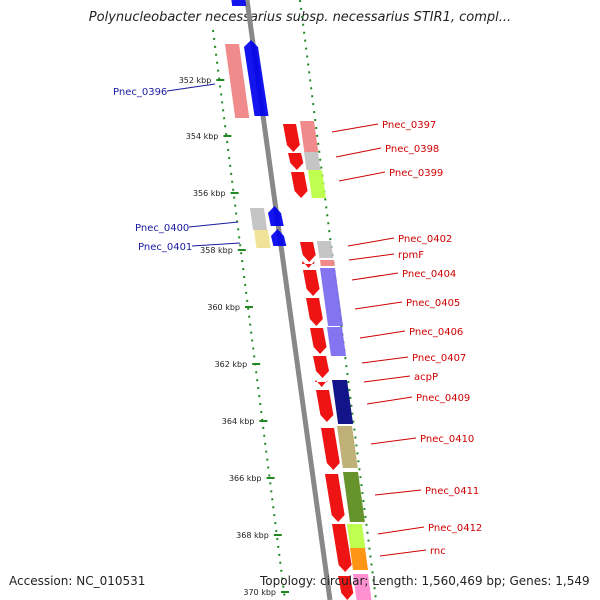 This screenshot has height=600, width=600. I want to click on kbp-label: 360 kbp, so click(223, 307).